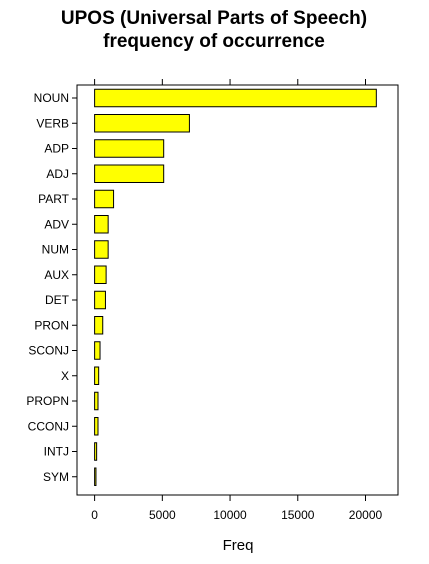  I want to click on y-tick-label: ADJ, so click(57, 174).